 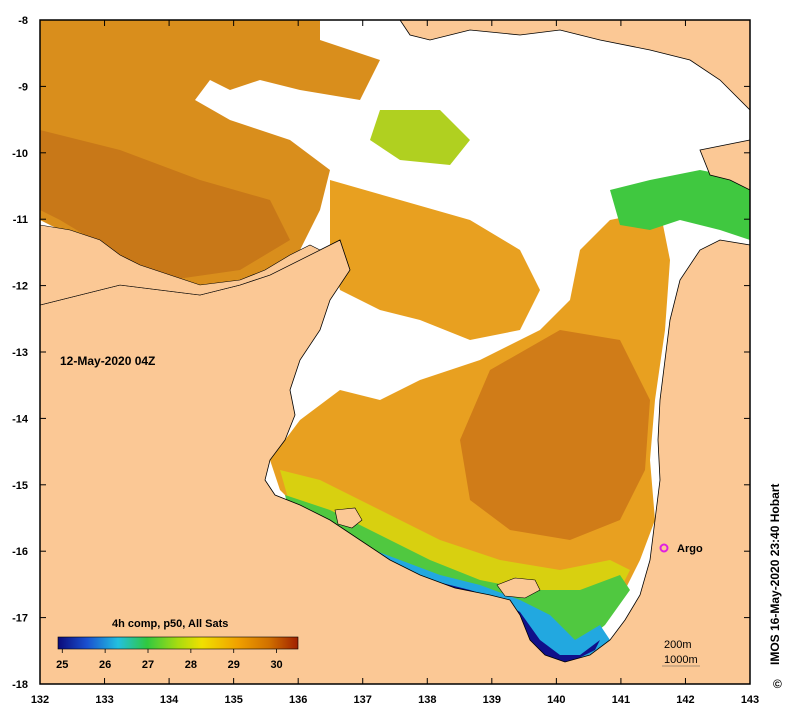 What do you see at coordinates (777, 684) in the screenshot?
I see `copyright-icon: ©` at bounding box center [777, 684].